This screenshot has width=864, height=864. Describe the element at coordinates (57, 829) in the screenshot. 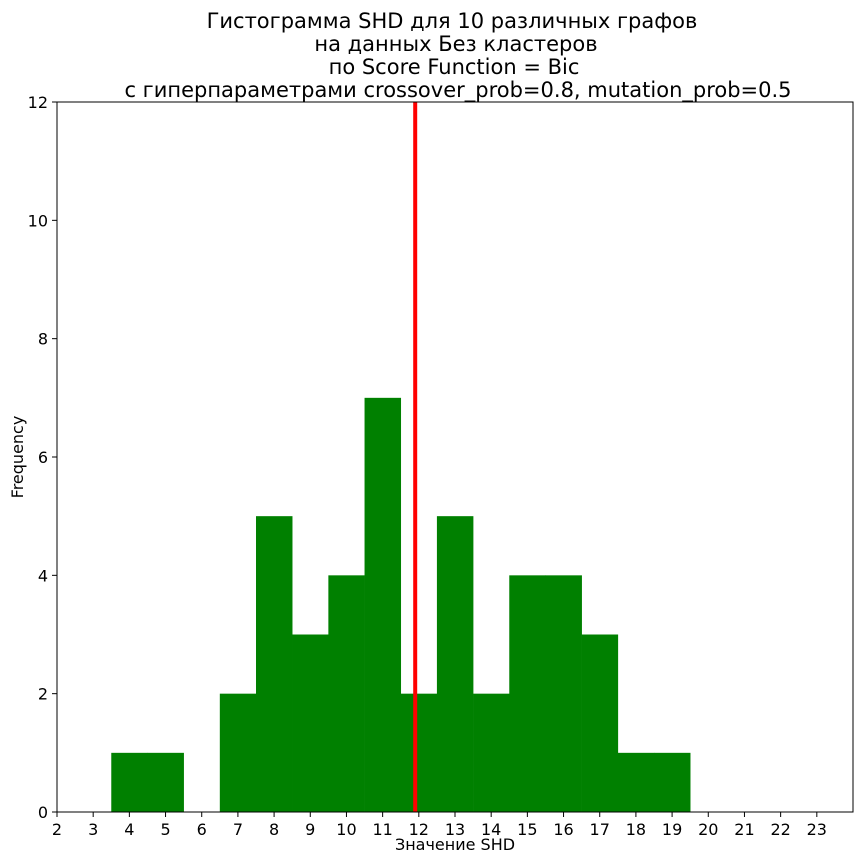

I see `x-tick-label-2: 2` at that location.